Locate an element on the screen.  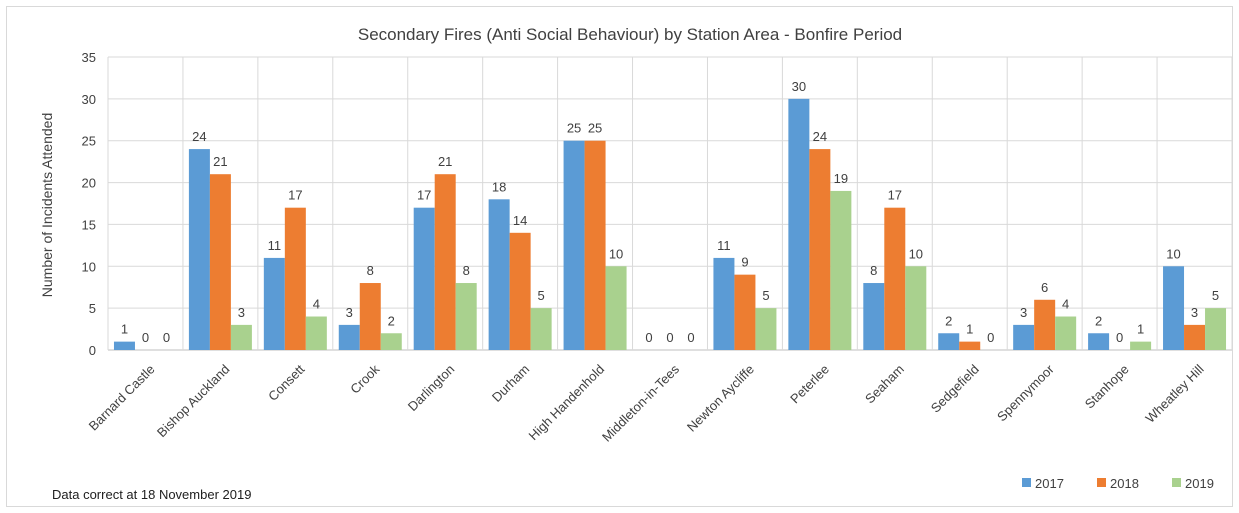
y-tick-label: 0 is located at coordinates (92, 350).